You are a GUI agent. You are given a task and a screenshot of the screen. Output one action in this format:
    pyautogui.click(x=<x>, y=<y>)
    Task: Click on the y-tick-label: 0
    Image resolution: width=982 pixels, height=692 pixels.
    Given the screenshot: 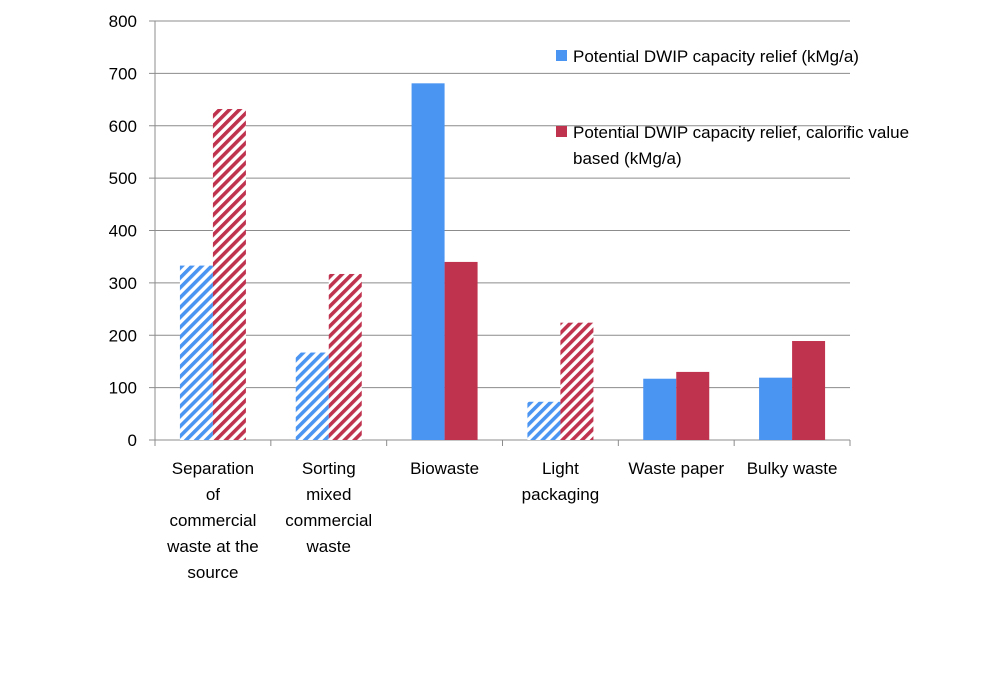 What is the action you would take?
    pyautogui.click(x=132, y=440)
    